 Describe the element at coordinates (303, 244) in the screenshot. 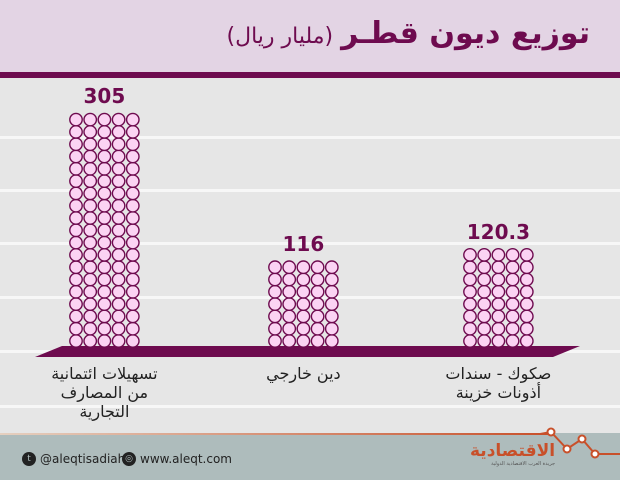

I see `value-label: 116` at that location.